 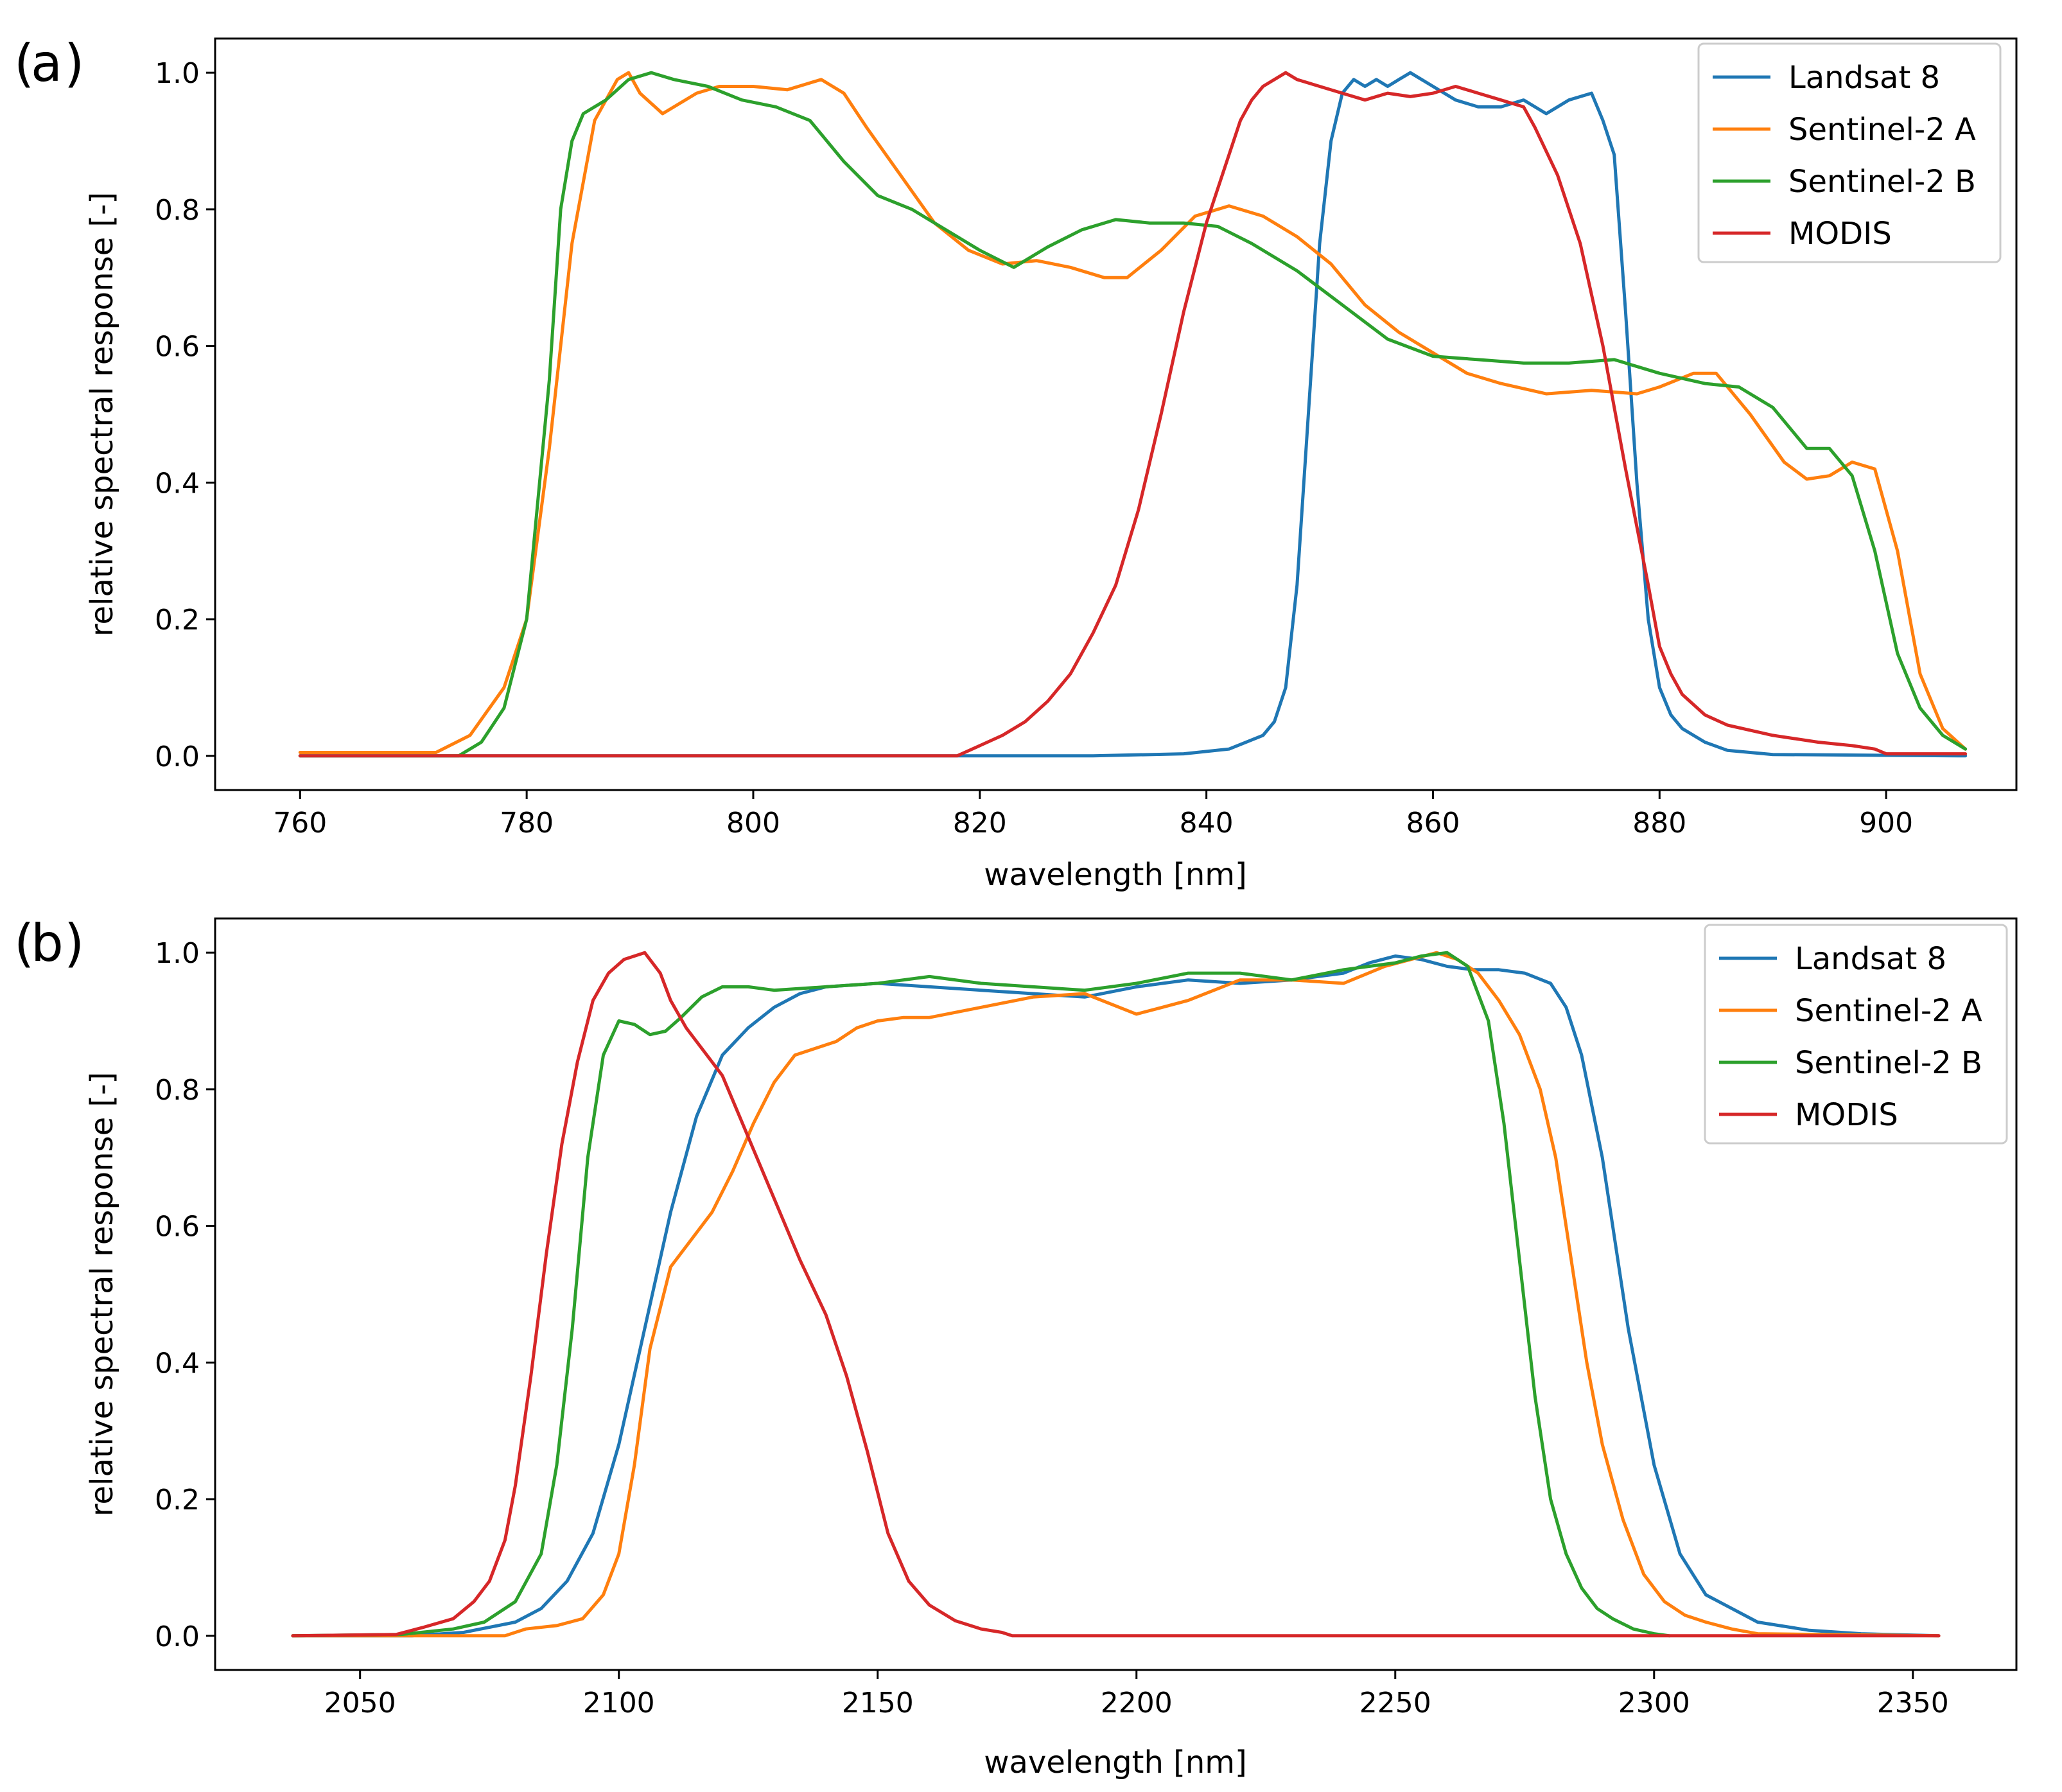 I want to click on x-tick-label: 780, so click(x=527, y=823).